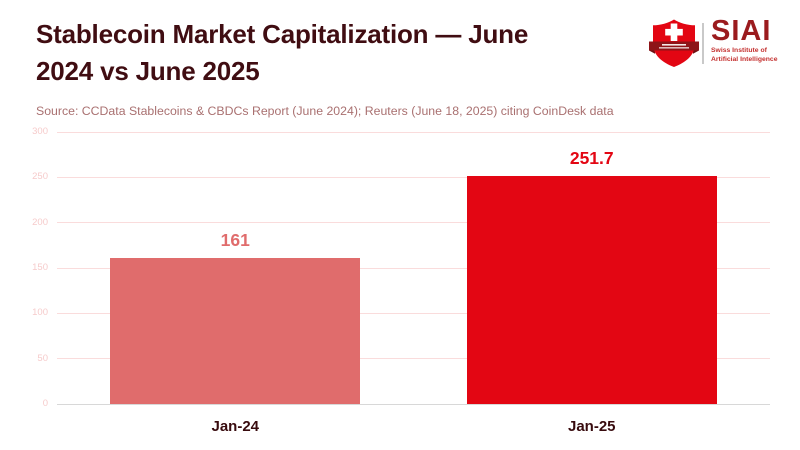 Image resolution: width=800 pixels, height=450 pixels. Describe the element at coordinates (235, 426) in the screenshot. I see `x-axis-tick-label: Jan-24` at that location.